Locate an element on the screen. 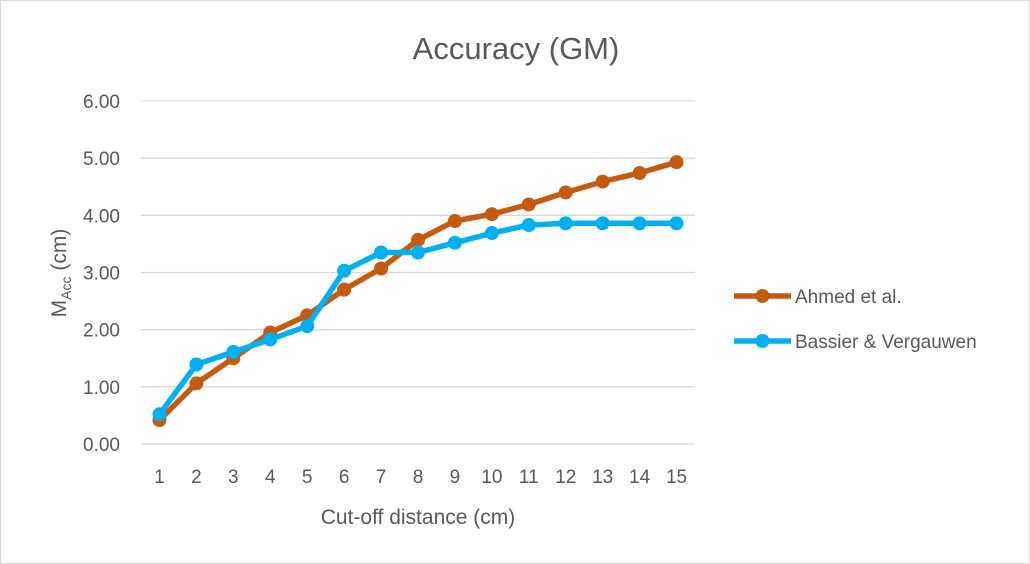 The height and width of the screenshot is (564, 1030). x-tick-label: 1 is located at coordinates (159, 477).